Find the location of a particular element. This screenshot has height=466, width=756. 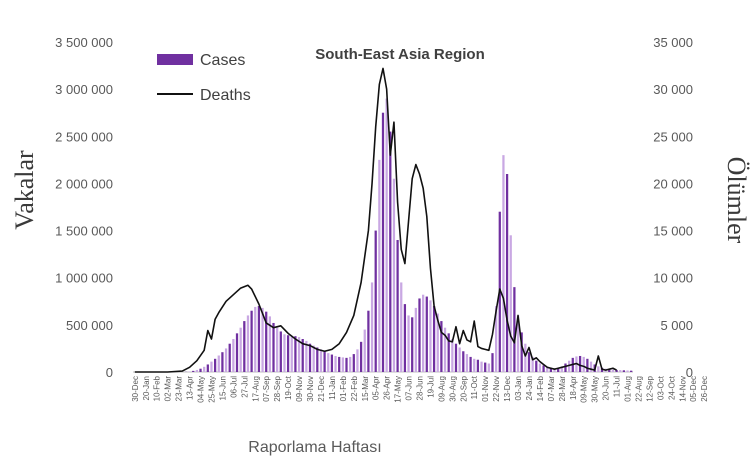

y2-tick-label: 35 000 is located at coordinates (673, 42).